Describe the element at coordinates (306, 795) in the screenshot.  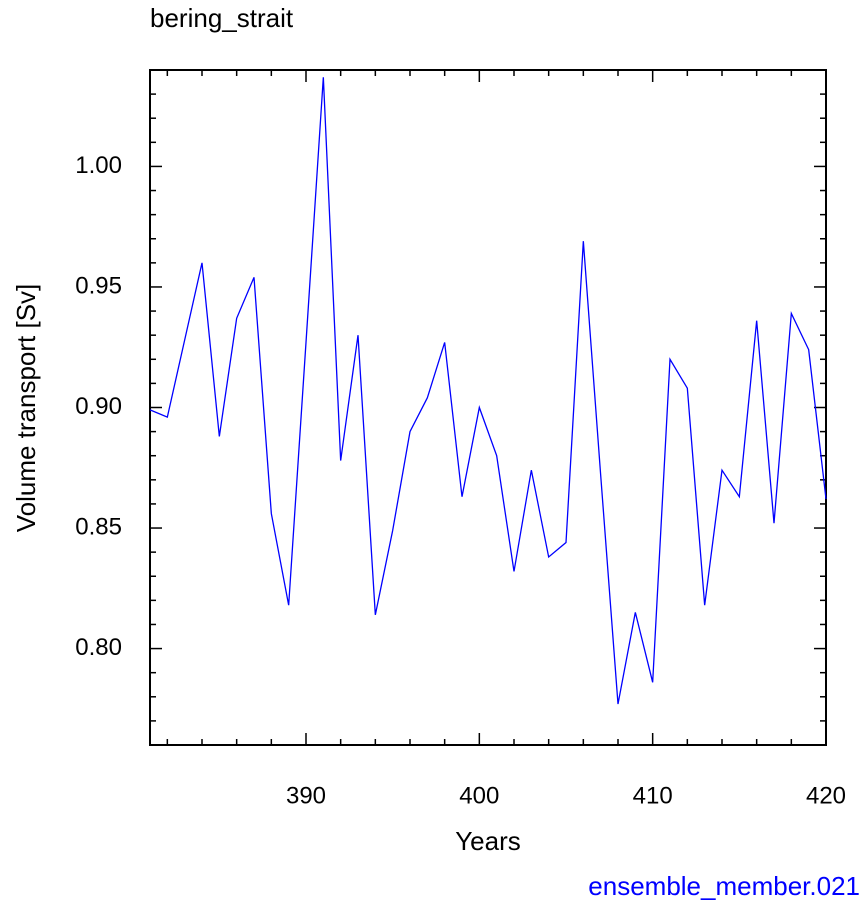
I see `x-tick-label: 390` at that location.